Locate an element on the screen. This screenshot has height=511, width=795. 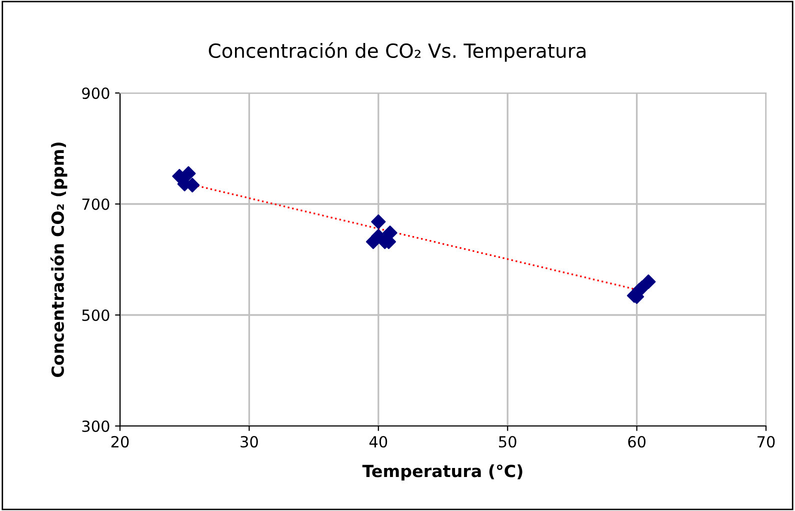
y-tick-label: 500 is located at coordinates (96, 315).